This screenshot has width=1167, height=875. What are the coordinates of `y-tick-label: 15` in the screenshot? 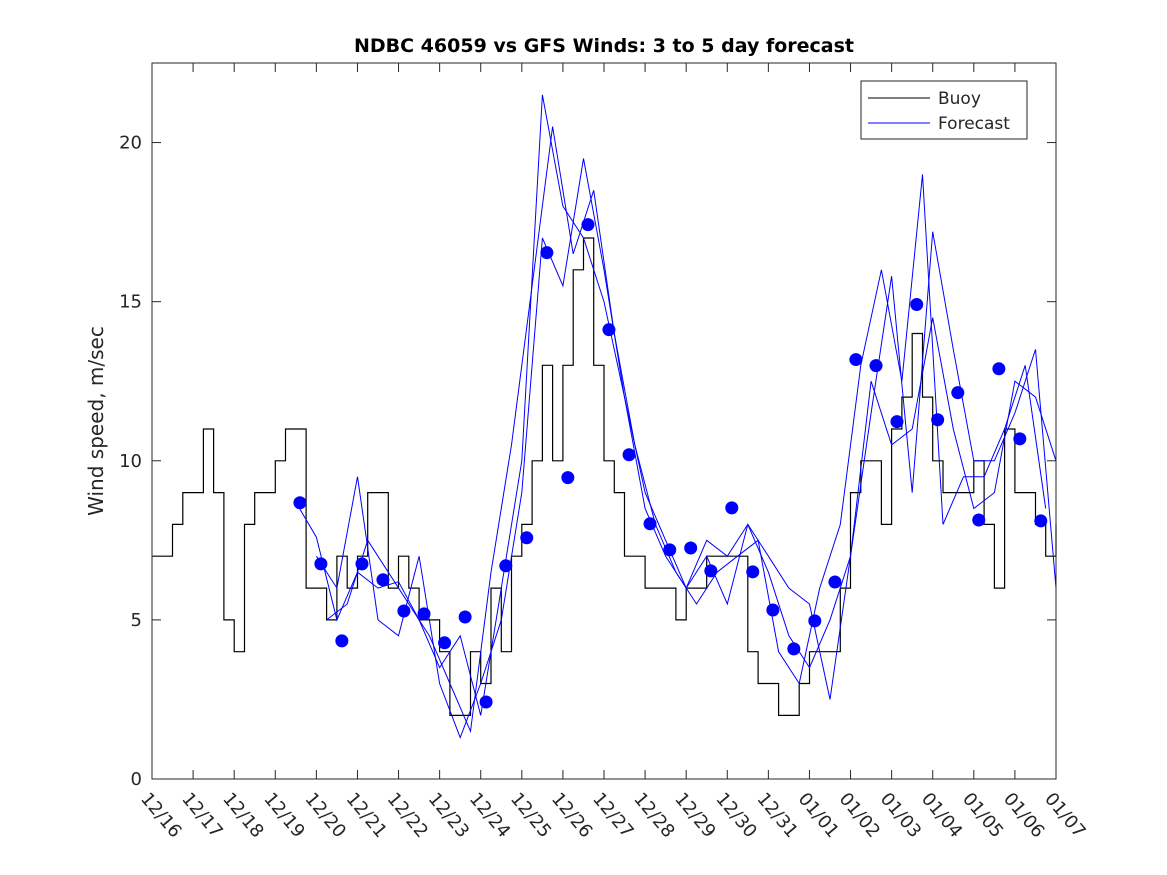 It's located at (130, 302).